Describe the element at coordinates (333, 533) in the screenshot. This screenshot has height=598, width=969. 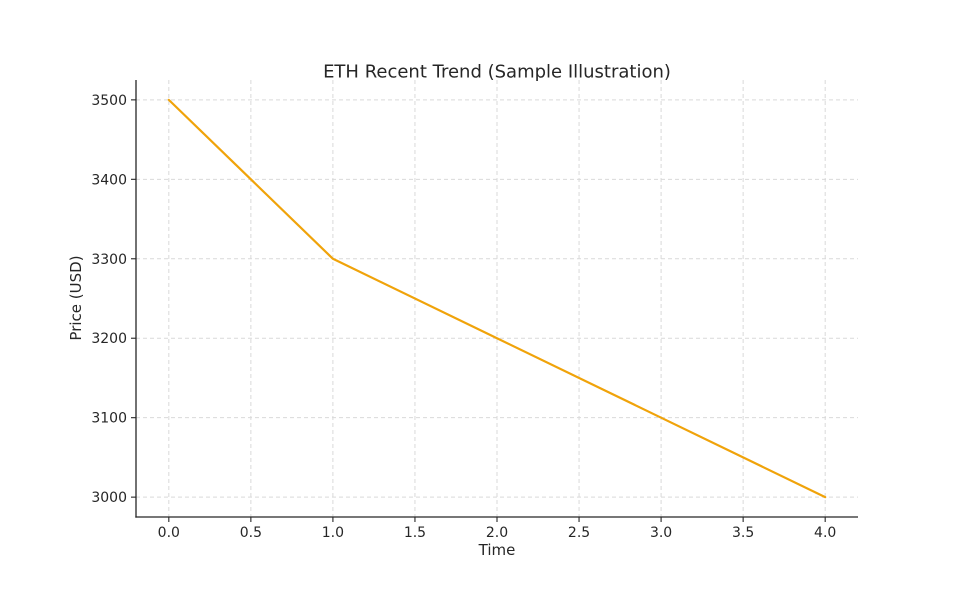
I see `x-tick-label: 1.0` at that location.